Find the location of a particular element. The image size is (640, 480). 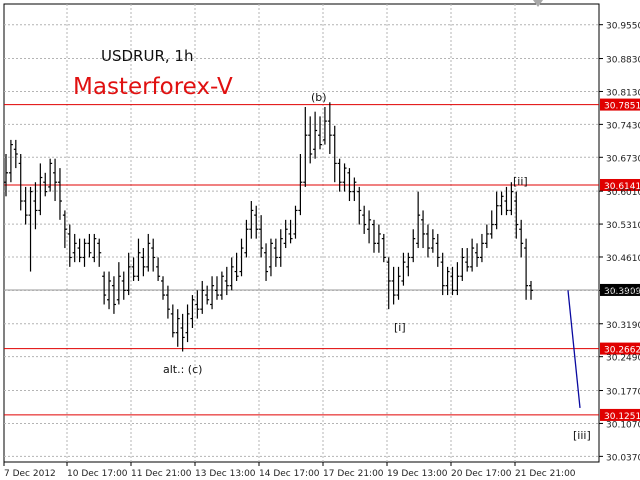

x-tick-label: 21 Dec 21:00 is located at coordinates (545, 474).